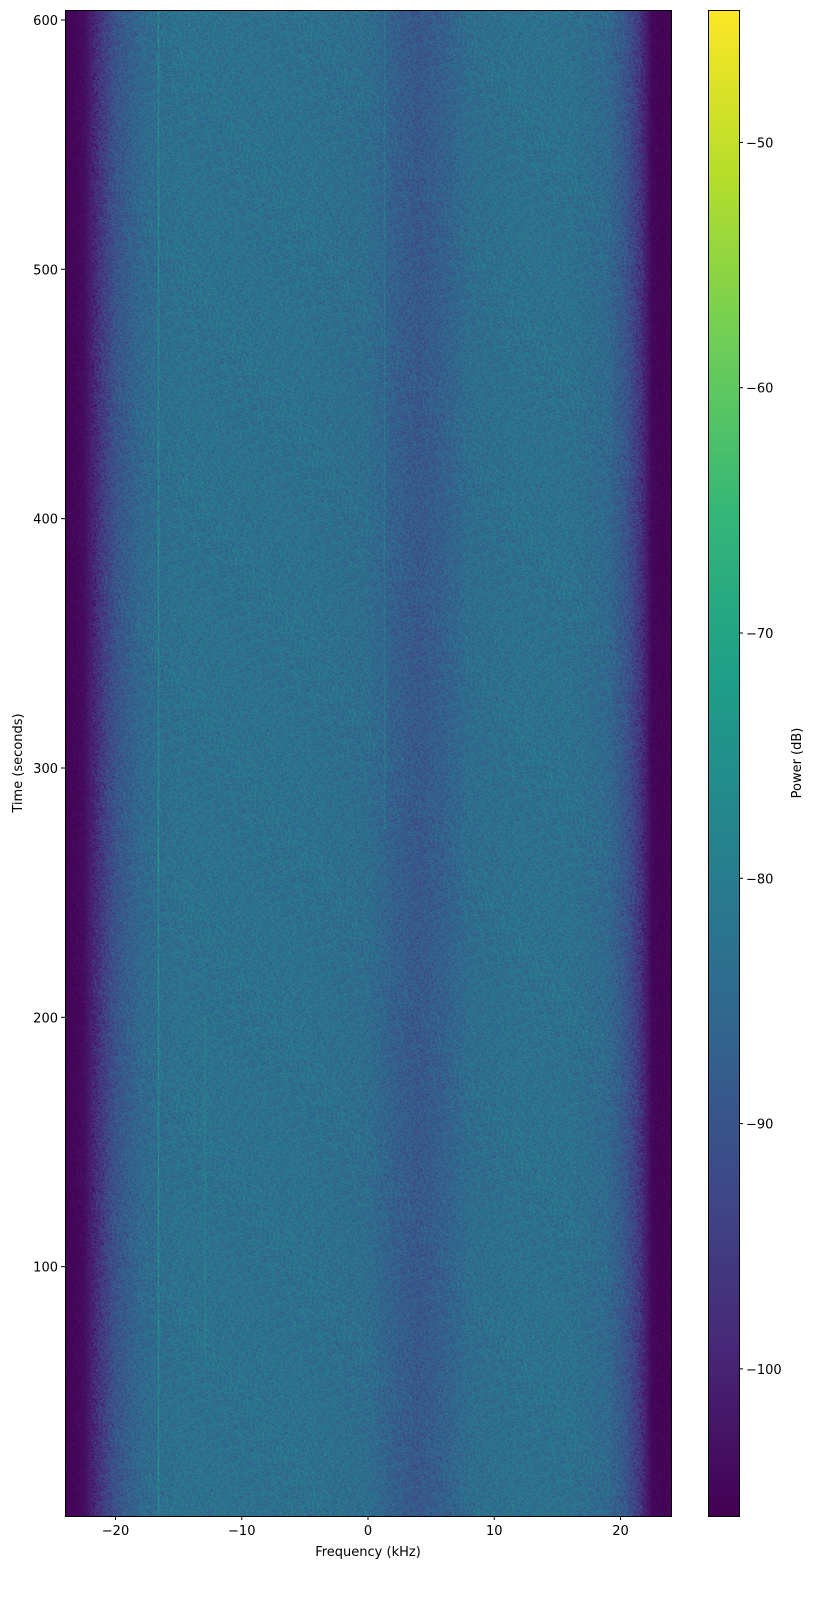  What do you see at coordinates (45, 1268) in the screenshot?
I see `y-tick-label: 100` at bounding box center [45, 1268].